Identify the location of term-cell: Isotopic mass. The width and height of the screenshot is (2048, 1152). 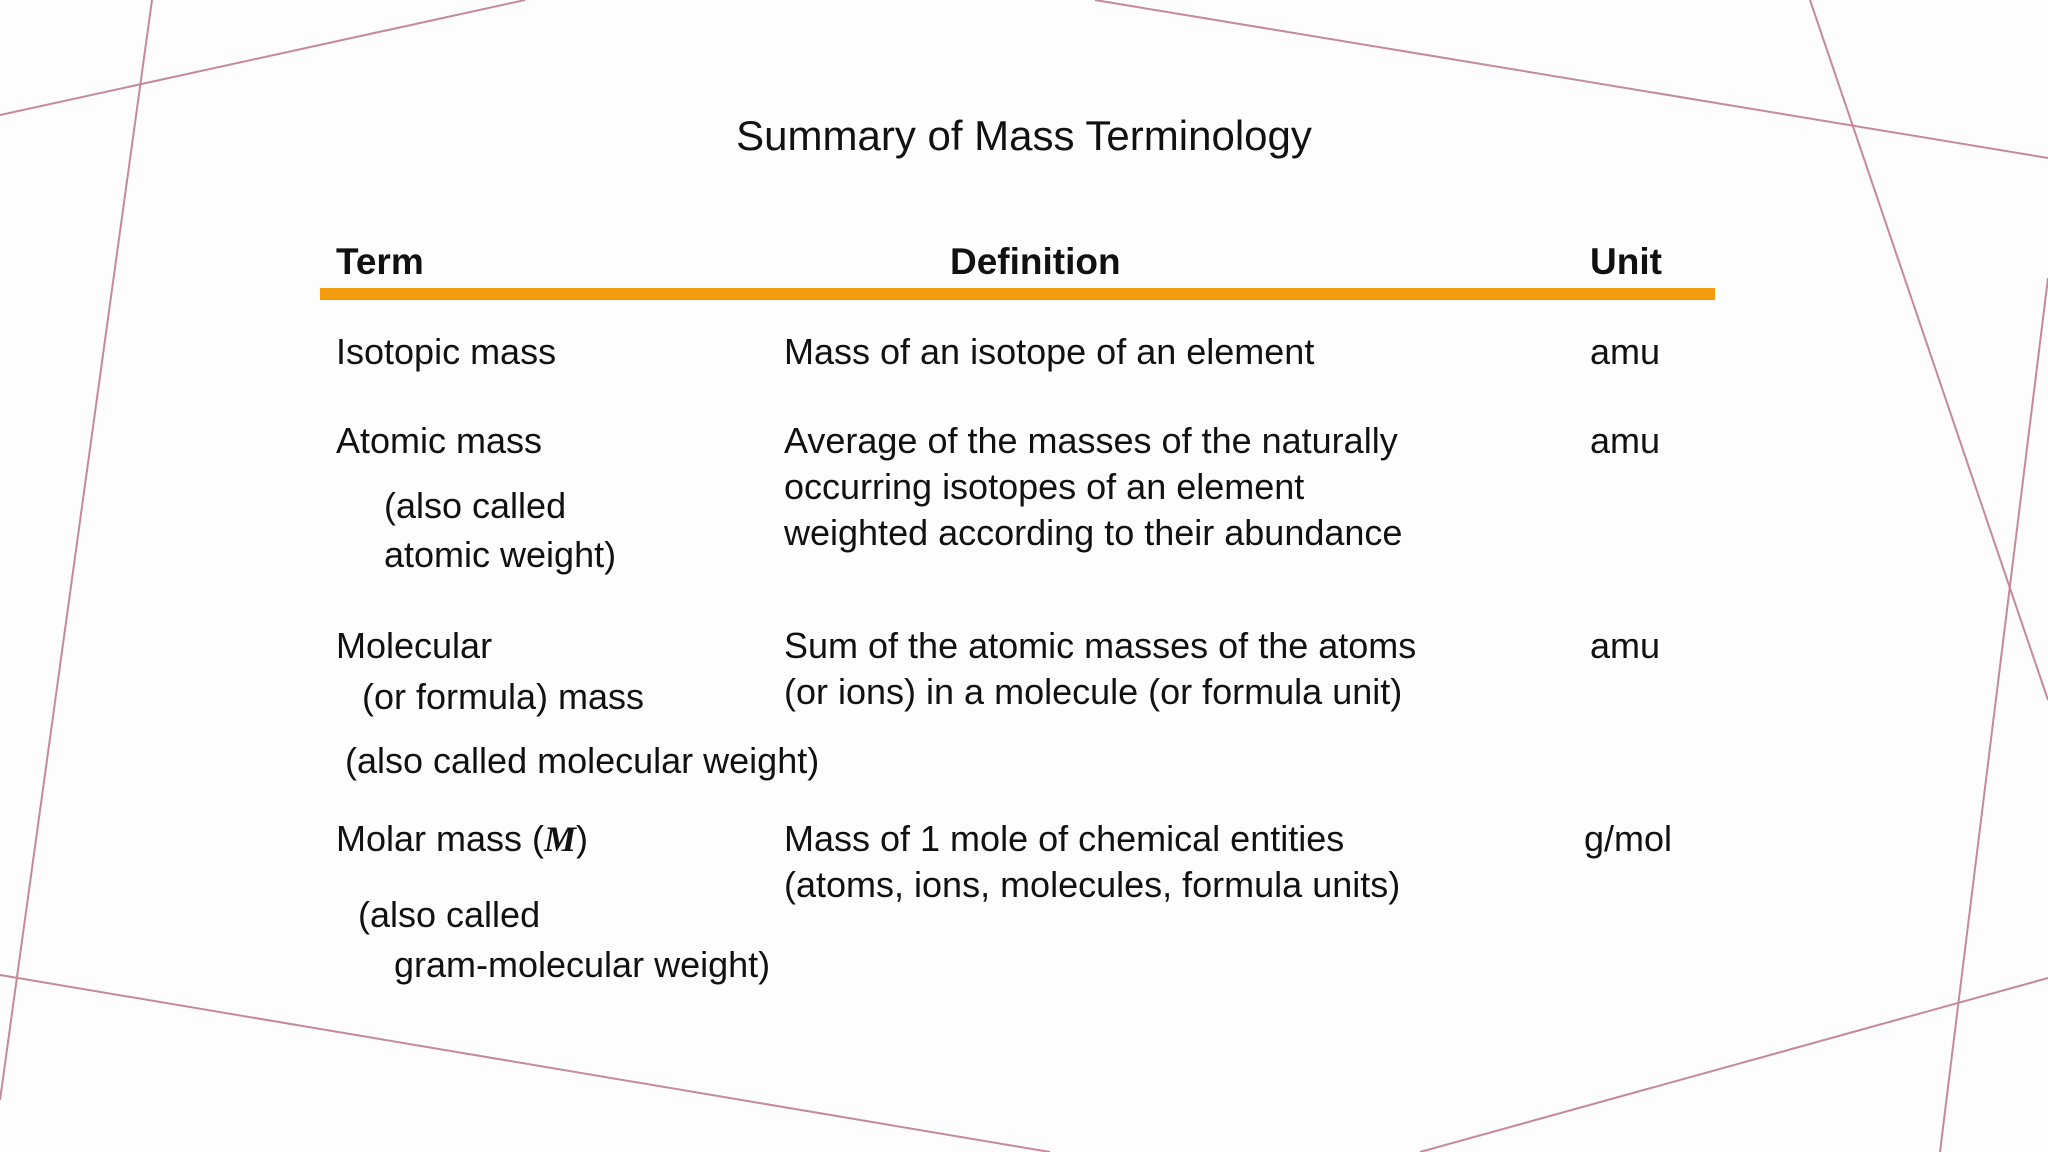
(446, 351).